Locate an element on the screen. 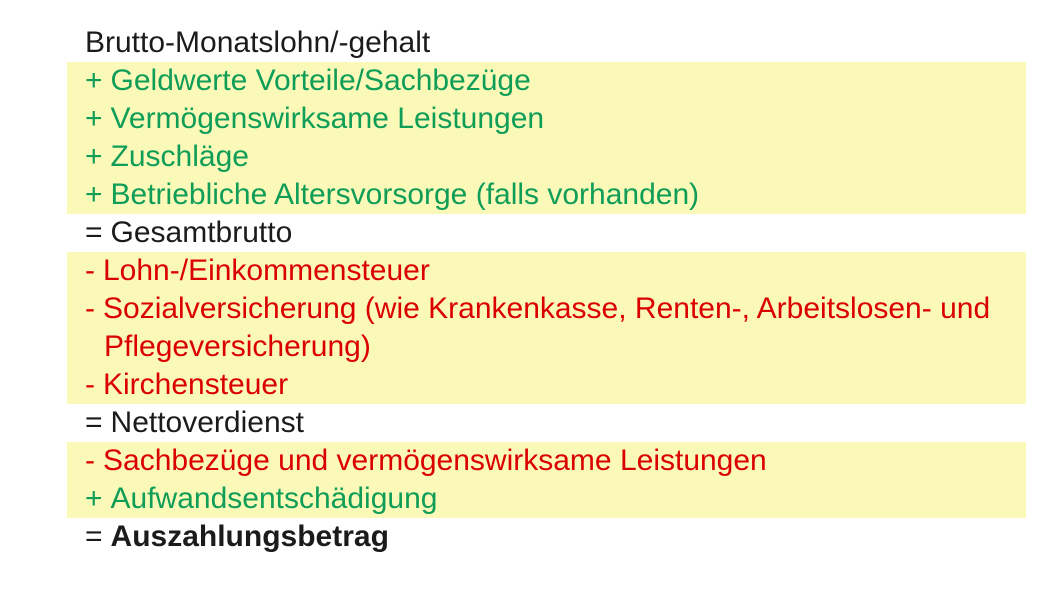 The image size is (1050, 590). line-zuschlaege: + Zuschläge is located at coordinates (546, 157).